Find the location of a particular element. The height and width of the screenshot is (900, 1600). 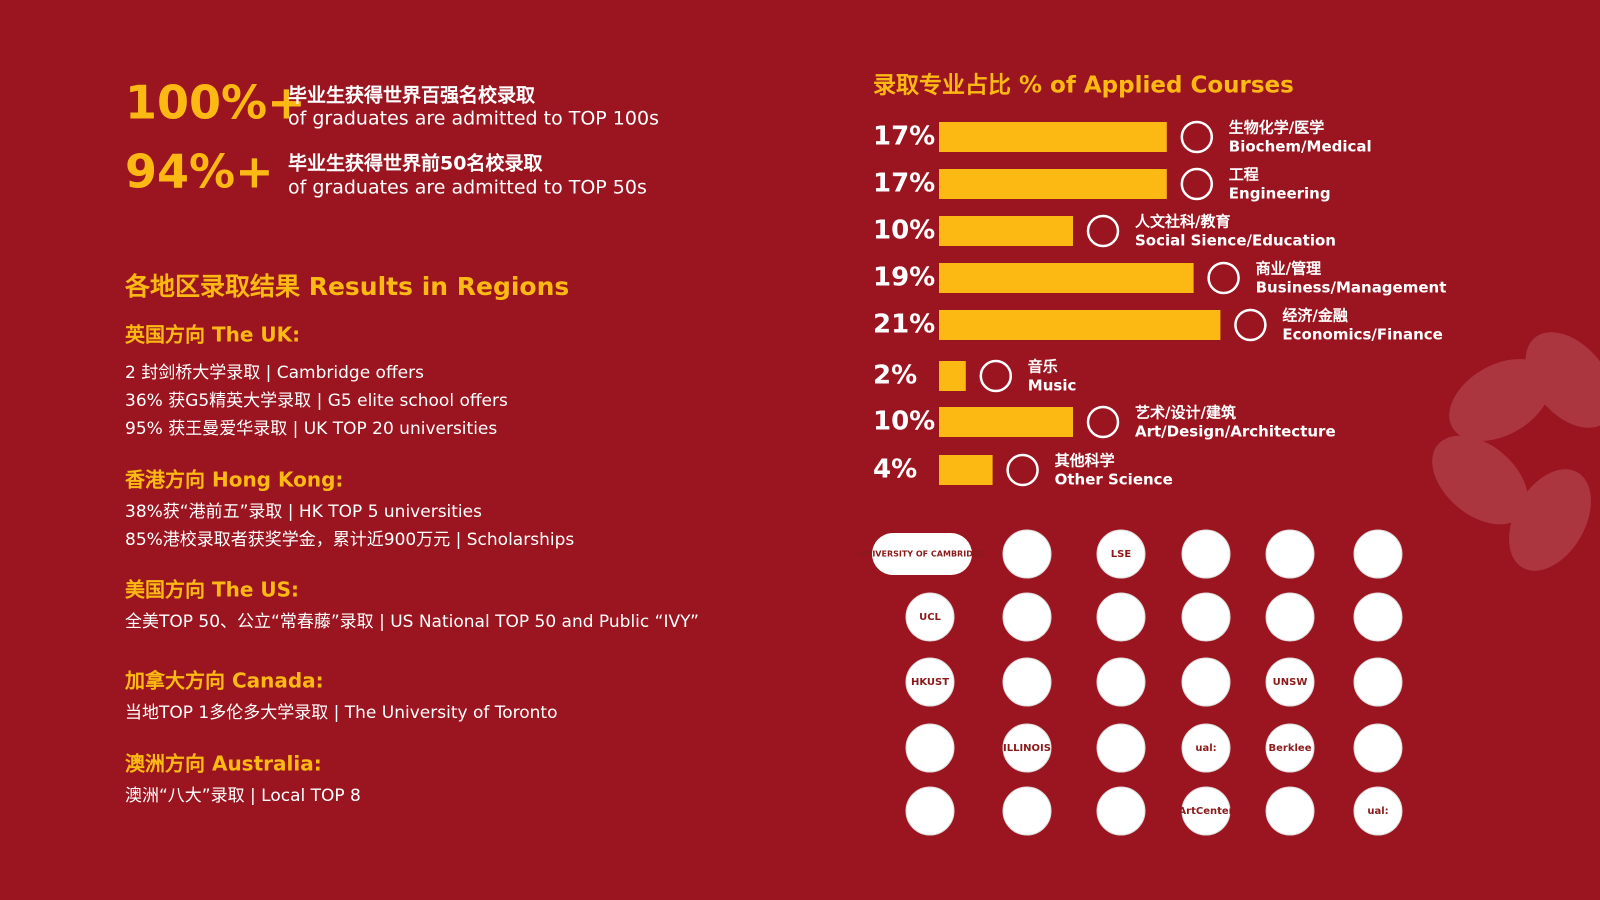

logo-text: HKUST is located at coordinates (930, 682).